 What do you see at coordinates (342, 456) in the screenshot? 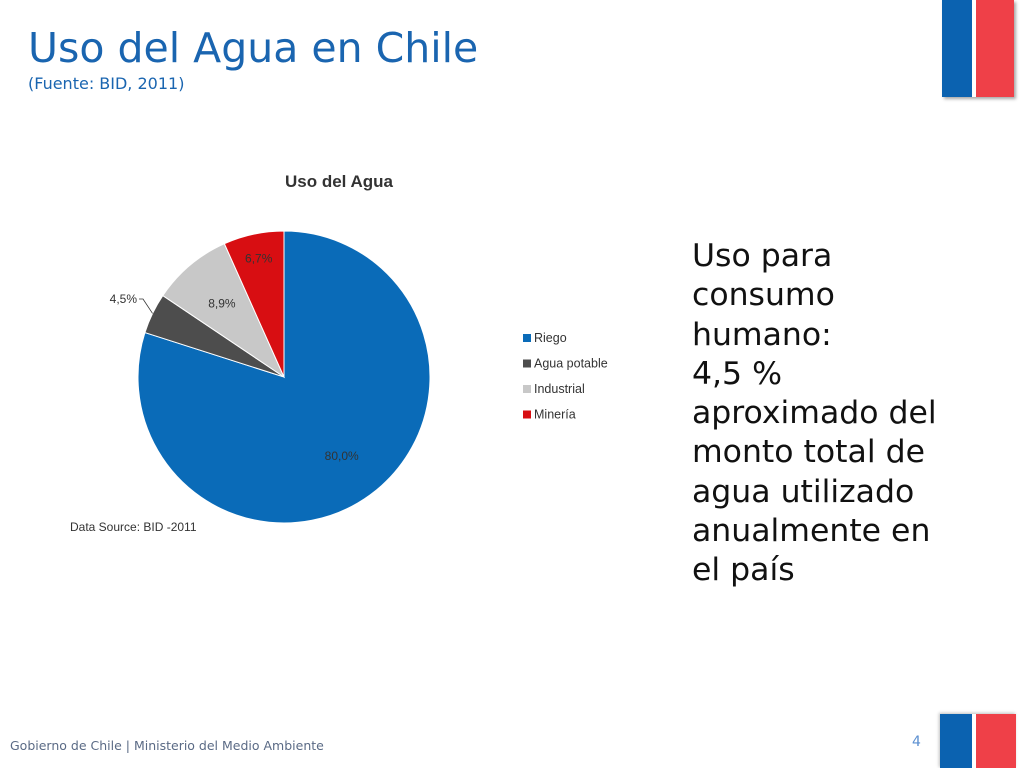
I see `data-label-riego: 80,0%` at bounding box center [342, 456].